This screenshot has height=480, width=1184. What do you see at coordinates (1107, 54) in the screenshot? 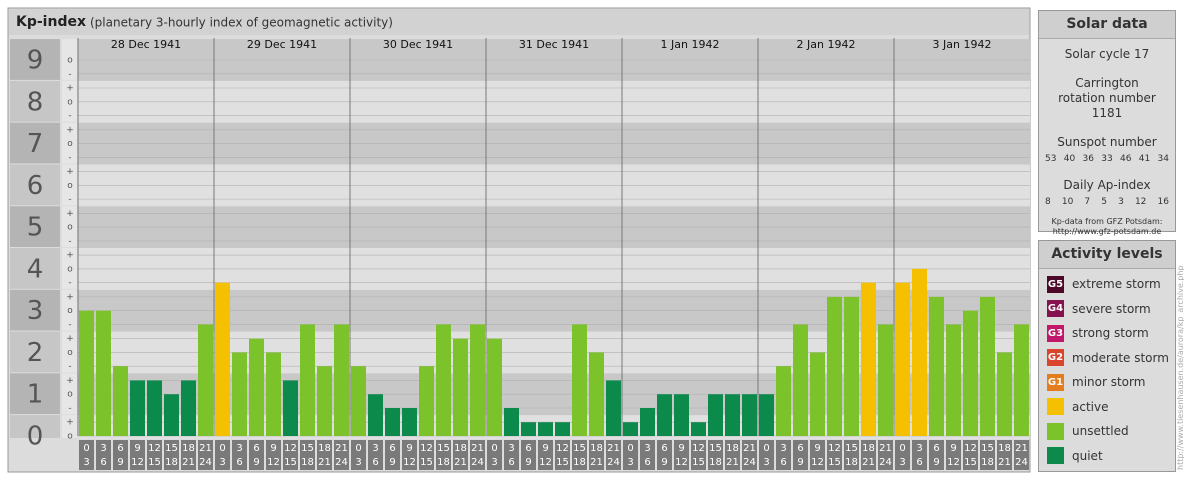
I see `solar-cycle: Solar cycle 17` at bounding box center [1107, 54].